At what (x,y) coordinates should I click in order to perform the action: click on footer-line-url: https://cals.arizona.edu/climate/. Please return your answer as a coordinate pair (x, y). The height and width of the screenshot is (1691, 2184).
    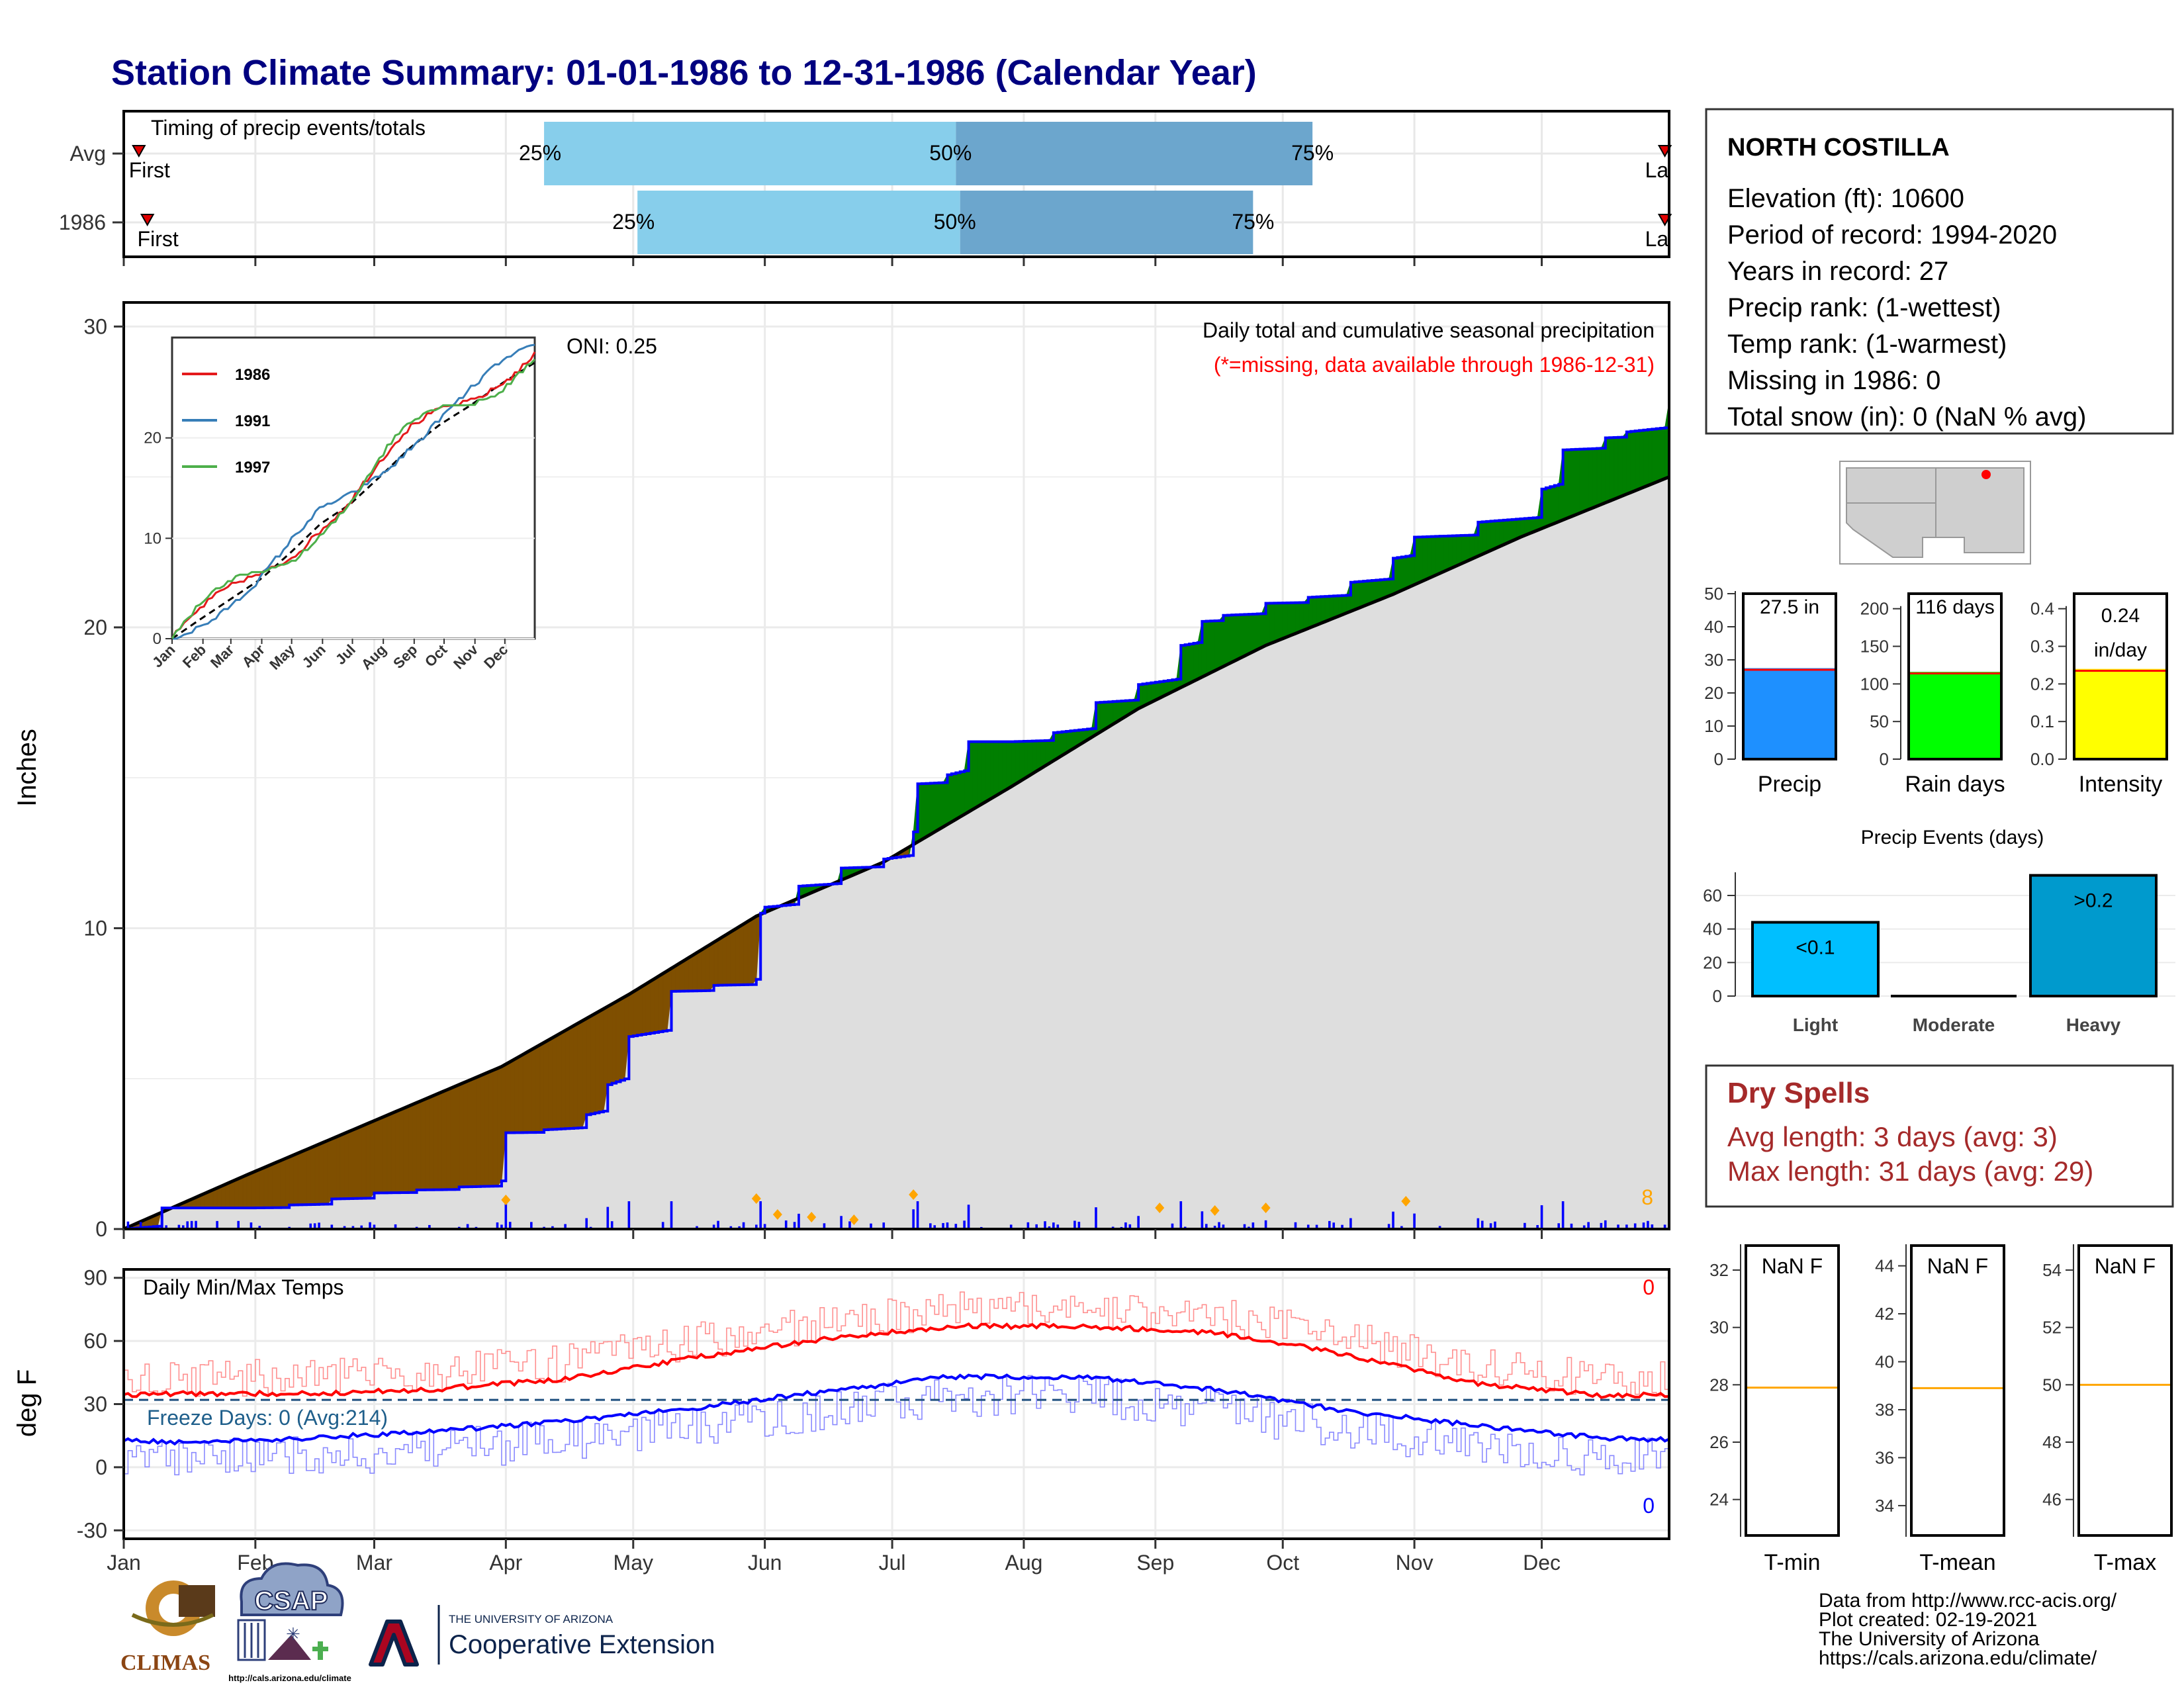
    Looking at the image, I should click on (1958, 1658).